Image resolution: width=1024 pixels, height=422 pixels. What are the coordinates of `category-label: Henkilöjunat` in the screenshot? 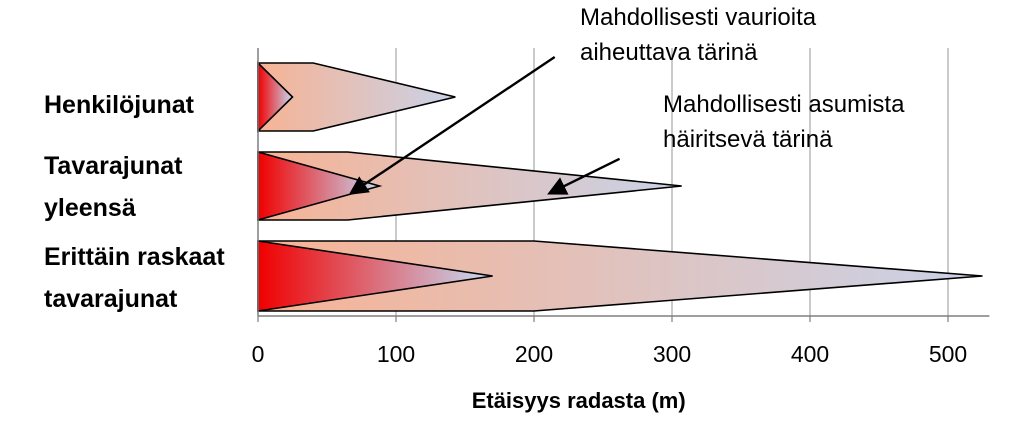 It's located at (119, 105).